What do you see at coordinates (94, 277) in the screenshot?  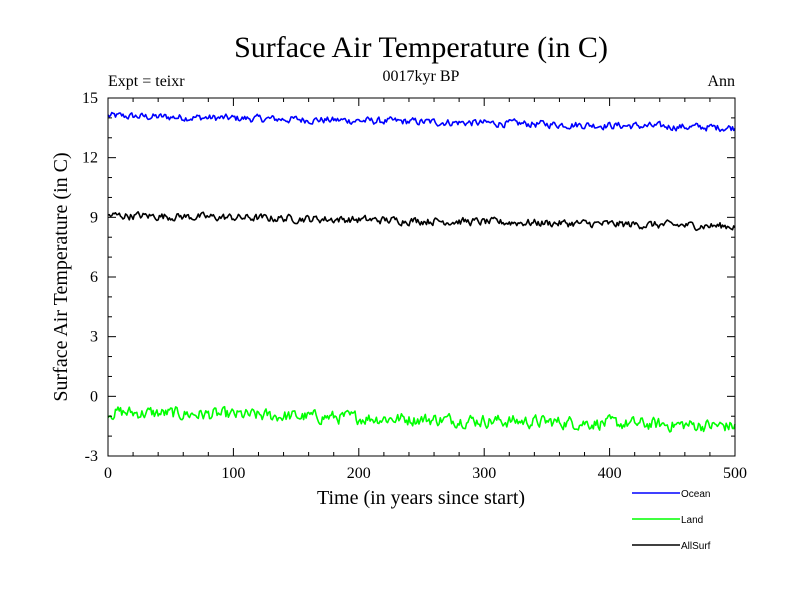 I see `y-tick-label: 6` at bounding box center [94, 277].